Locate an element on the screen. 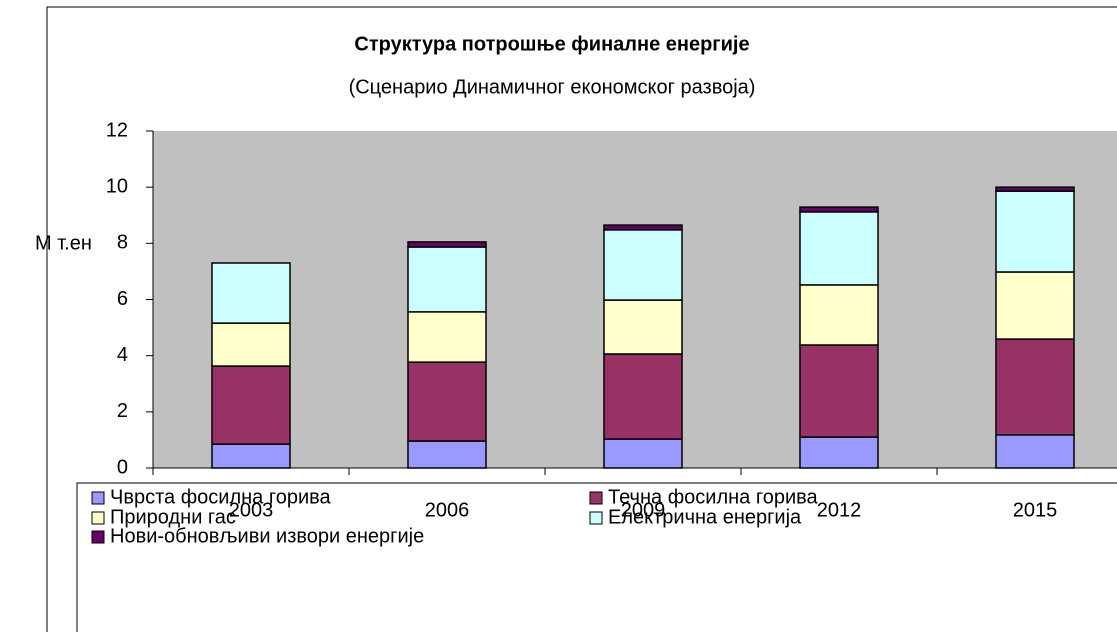 This screenshot has height=632, width=1117. y-tick-label: 12 is located at coordinates (117, 130).